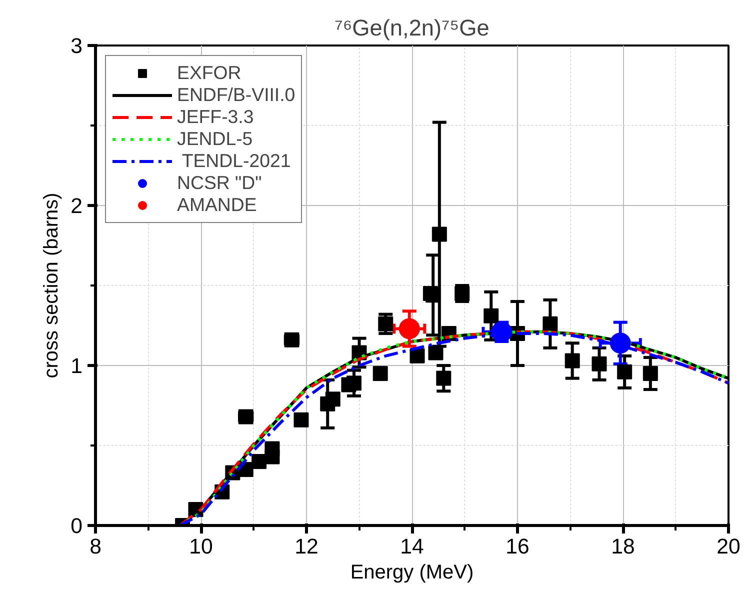 Image resolution: width=748 pixels, height=605 pixels. I want to click on y-tick-label: 3, so click(76, 46).